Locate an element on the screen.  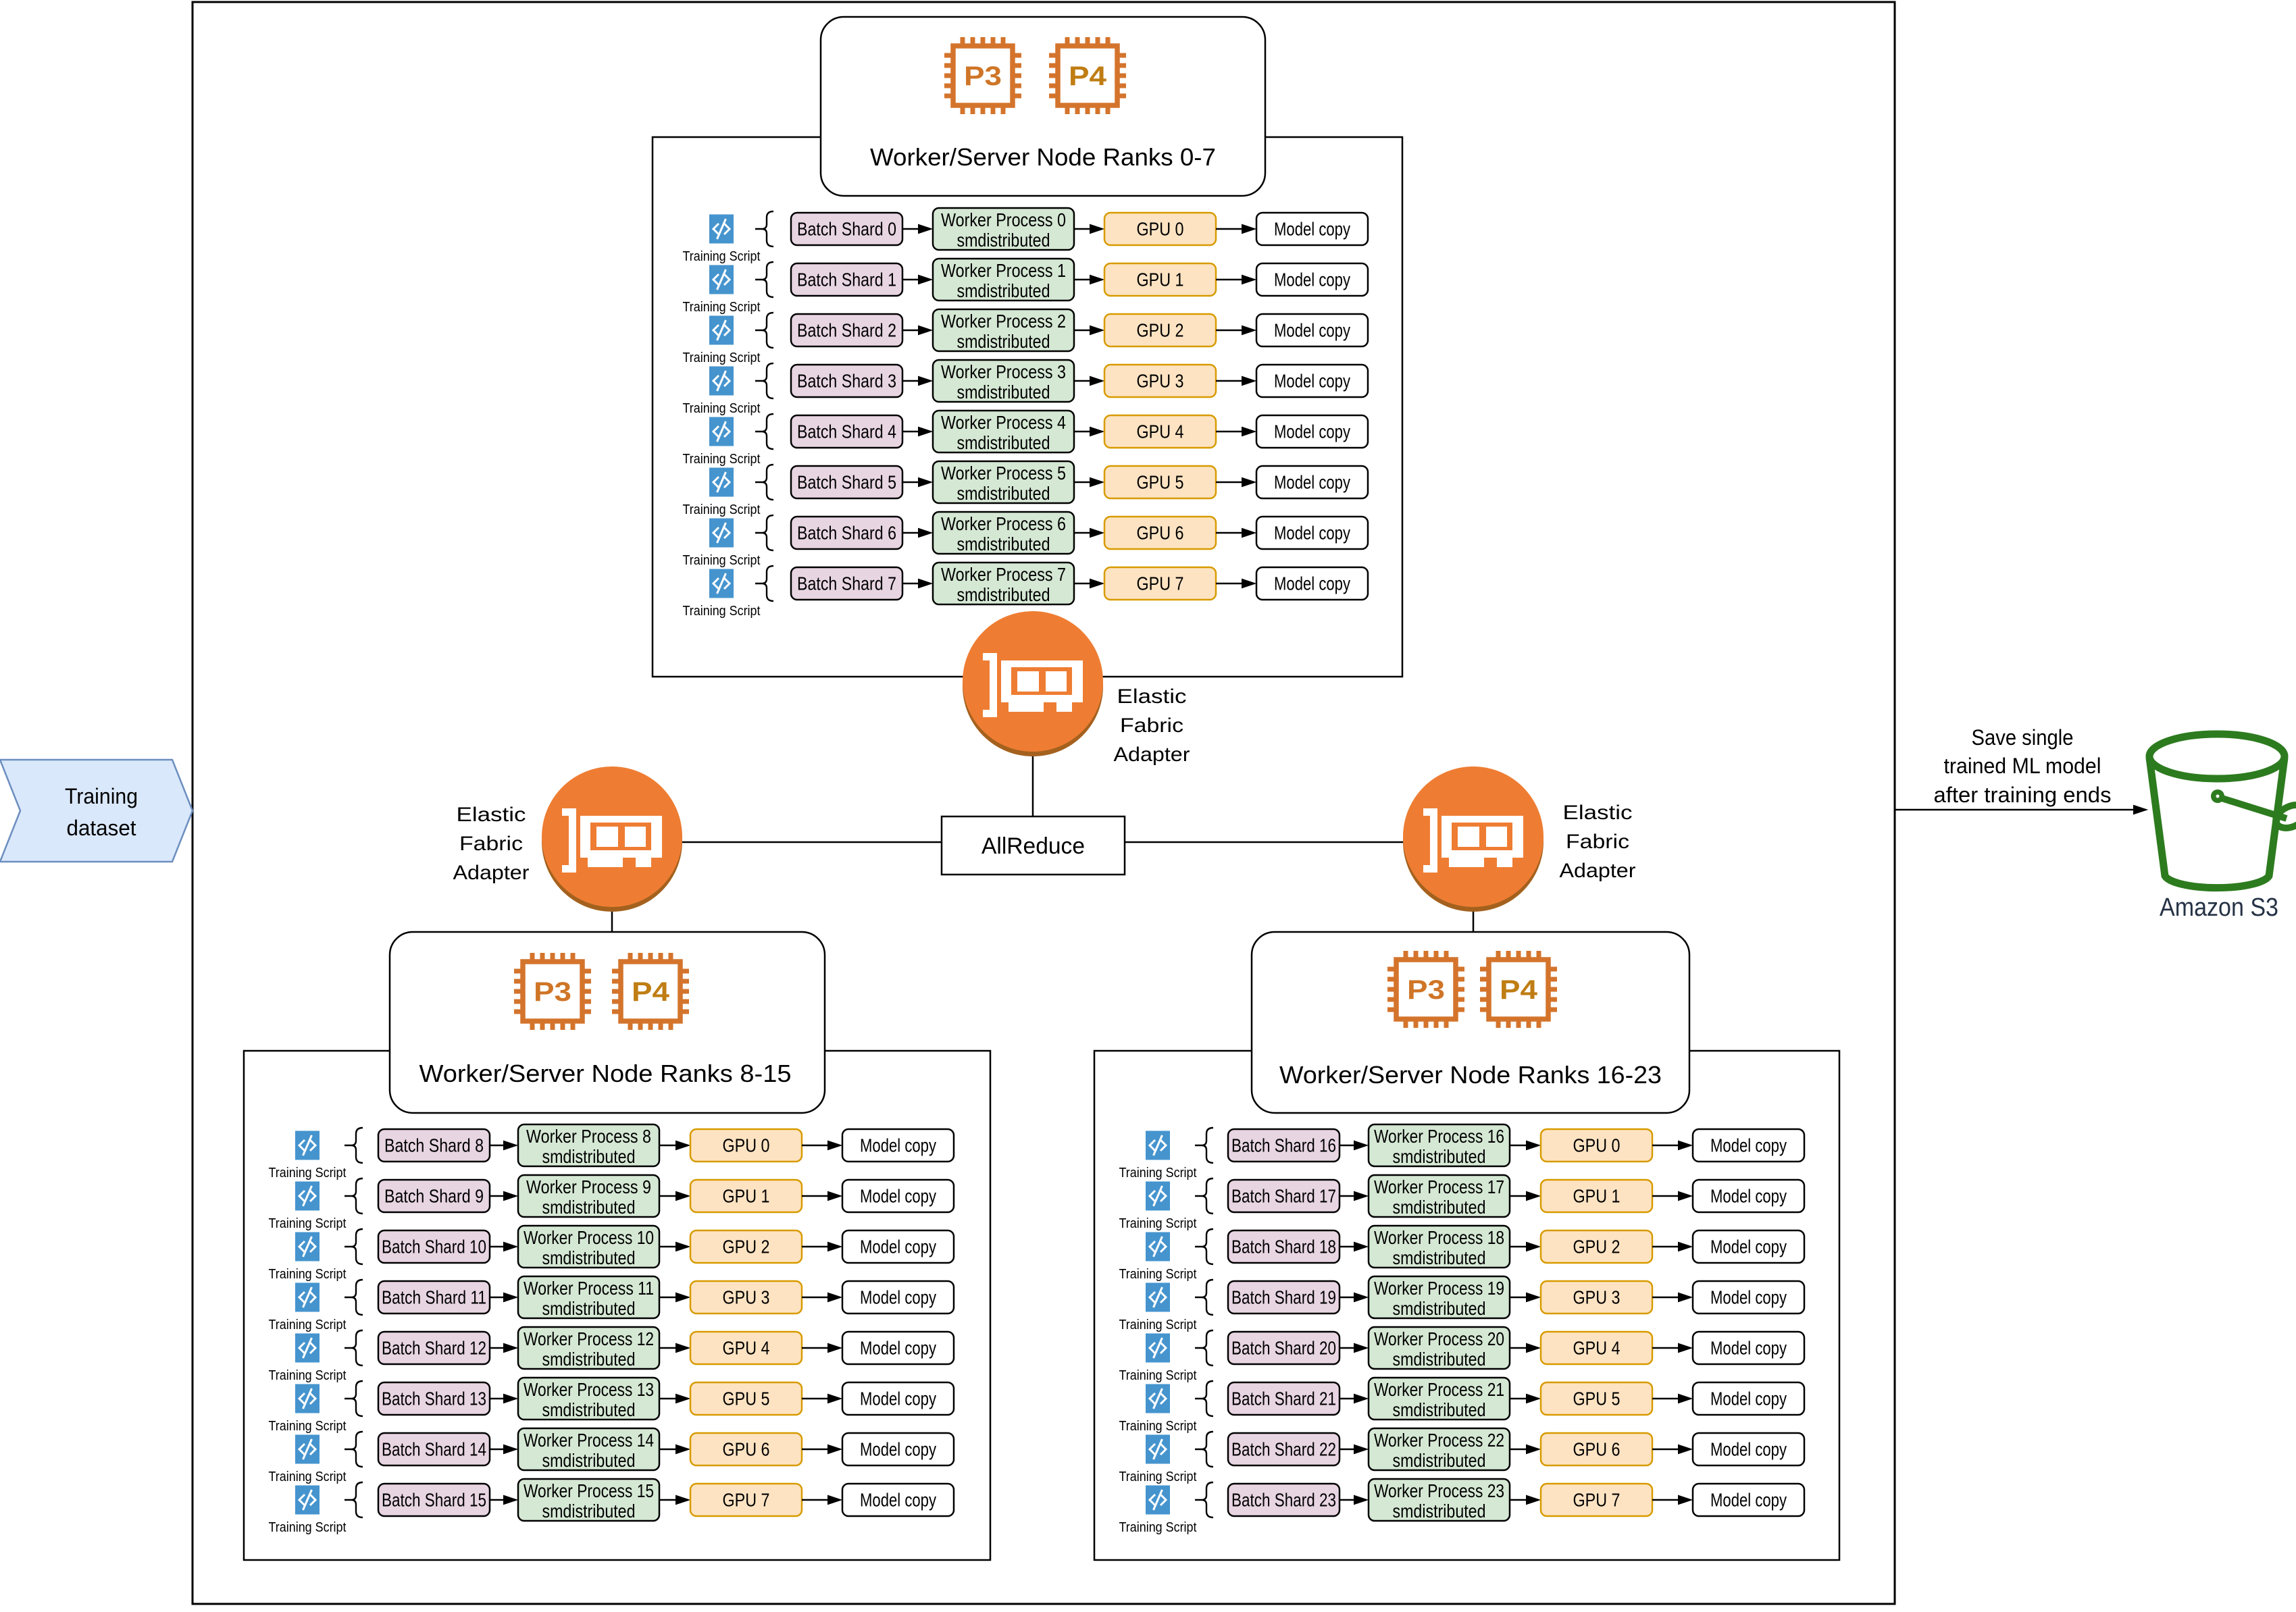
svg-text: Worker Process 23 is located at coordinates (1439, 1490).